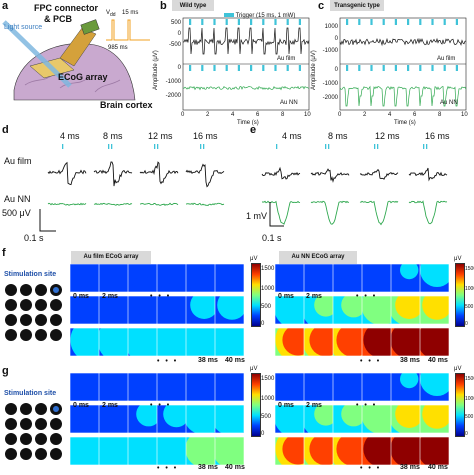  I want to click on g-left-cb-3: 0, so click(263, 434).